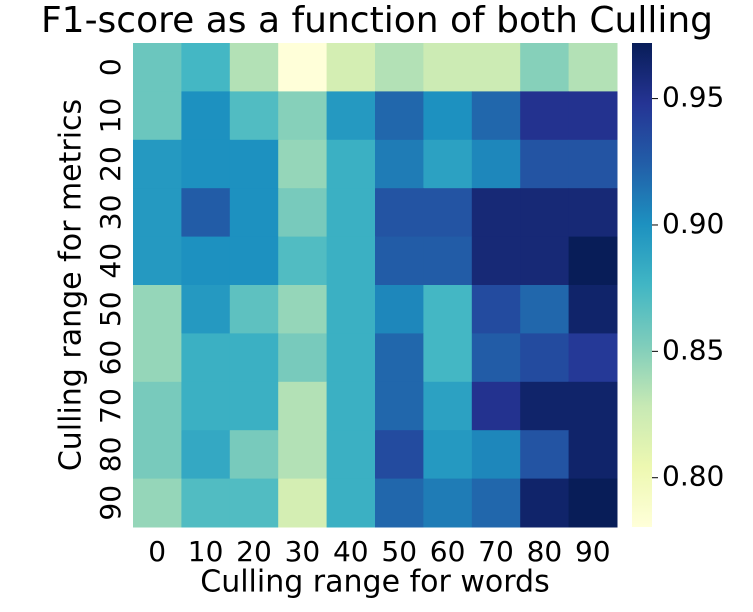 Image resolution: width=753 pixels, height=612 pixels. I want to click on colorbar-tick-label: 0.80, so click(693, 476).